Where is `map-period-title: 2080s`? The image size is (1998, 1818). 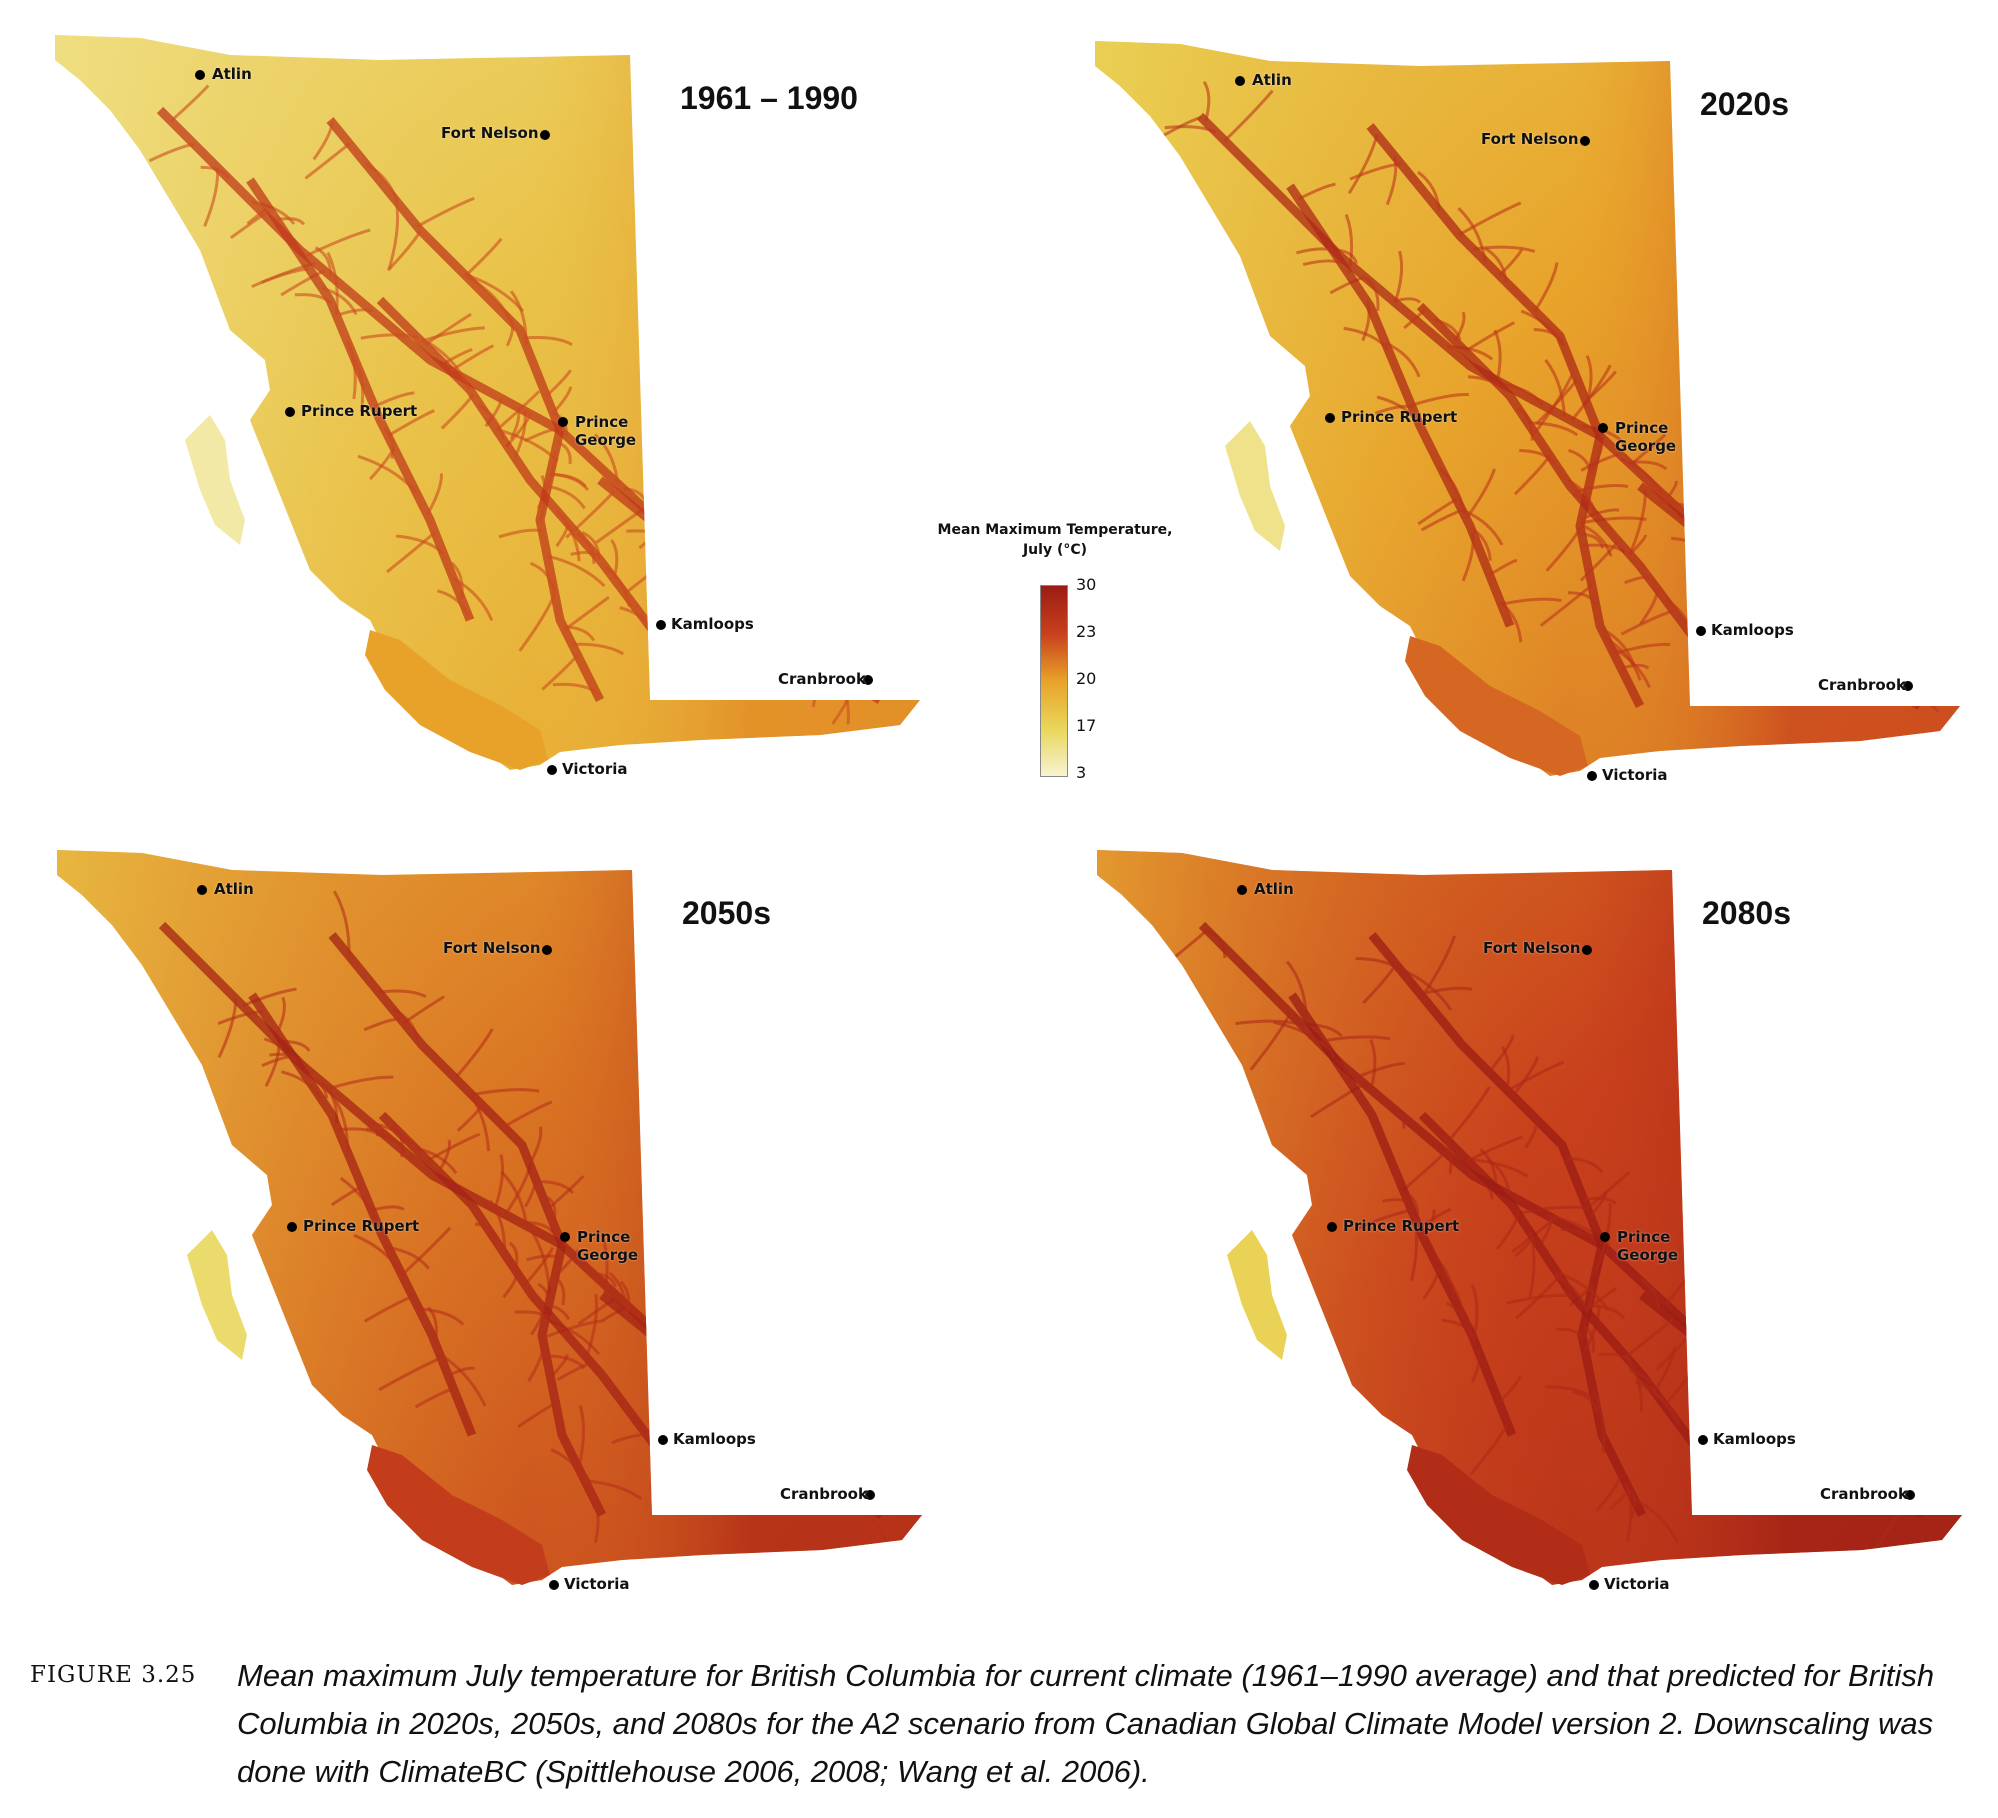 map-period-title: 2080s is located at coordinates (1746, 913).